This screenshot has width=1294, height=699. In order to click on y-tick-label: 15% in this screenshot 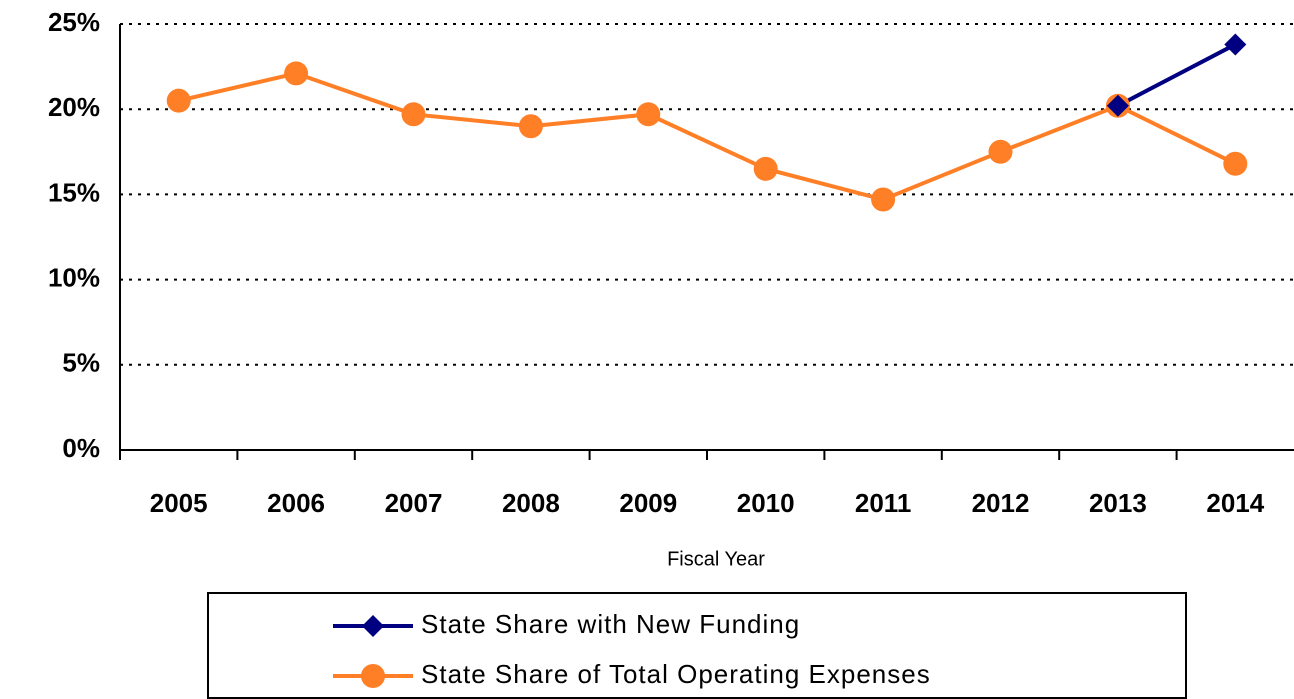, I will do `click(74, 192)`.